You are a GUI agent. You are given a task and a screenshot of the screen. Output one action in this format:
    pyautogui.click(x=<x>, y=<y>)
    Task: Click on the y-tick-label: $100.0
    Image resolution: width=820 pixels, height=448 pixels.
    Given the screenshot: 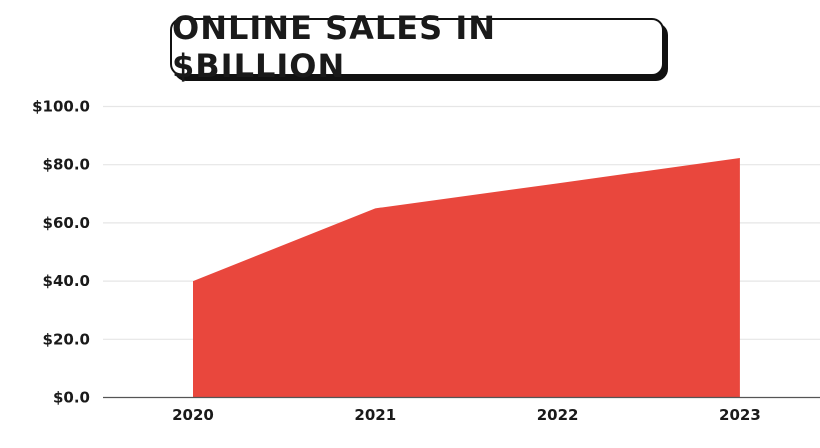 What is the action you would take?
    pyautogui.click(x=61, y=107)
    